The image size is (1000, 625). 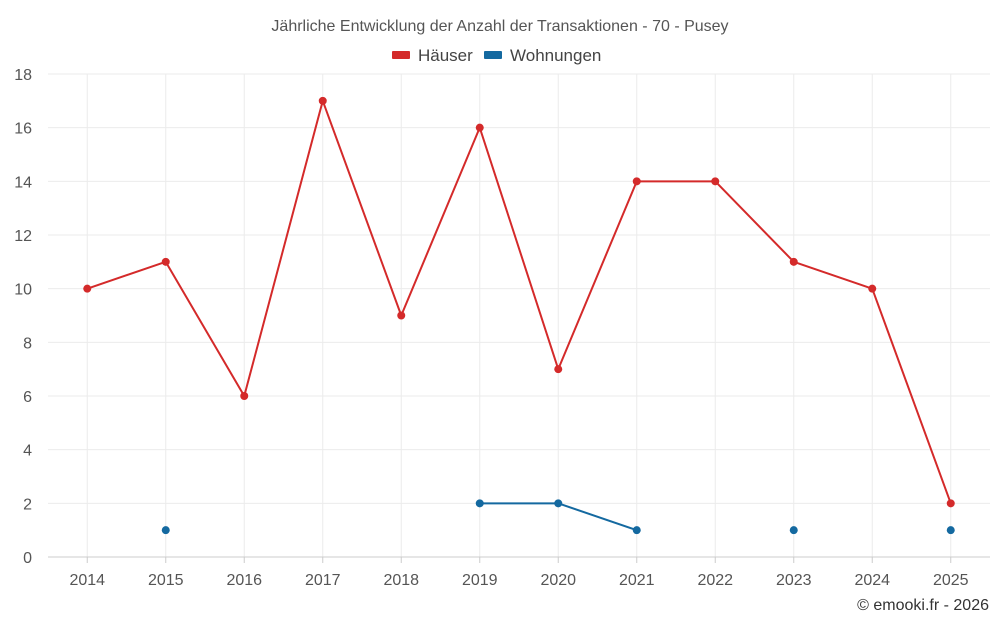 I want to click on x-tick-label: 2017, so click(x=323, y=580).